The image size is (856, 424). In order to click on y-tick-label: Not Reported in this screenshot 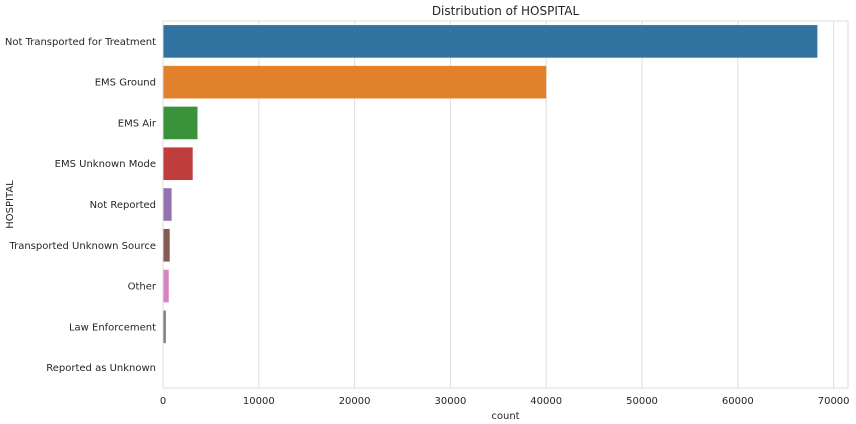, I will do `click(123, 205)`.